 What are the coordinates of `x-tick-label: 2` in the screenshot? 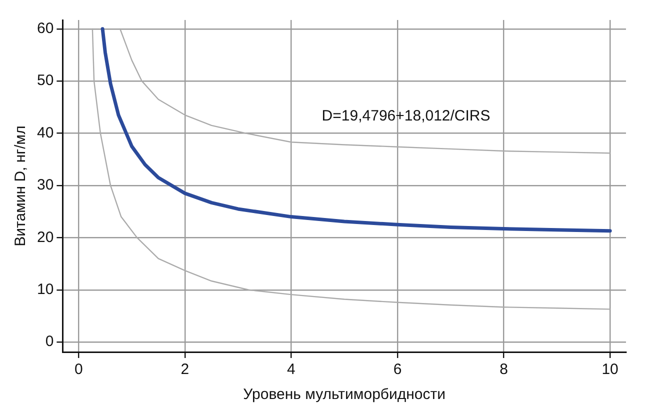 It's located at (185, 369).